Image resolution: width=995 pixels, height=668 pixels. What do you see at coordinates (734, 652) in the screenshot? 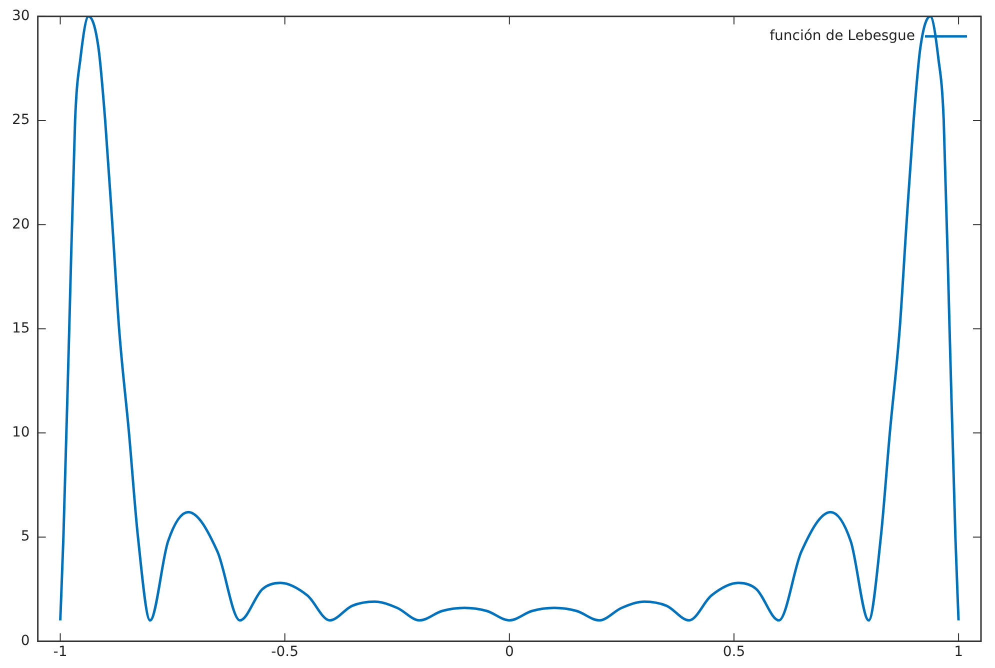
I see `x-tick-label: 0.5` at bounding box center [734, 652].